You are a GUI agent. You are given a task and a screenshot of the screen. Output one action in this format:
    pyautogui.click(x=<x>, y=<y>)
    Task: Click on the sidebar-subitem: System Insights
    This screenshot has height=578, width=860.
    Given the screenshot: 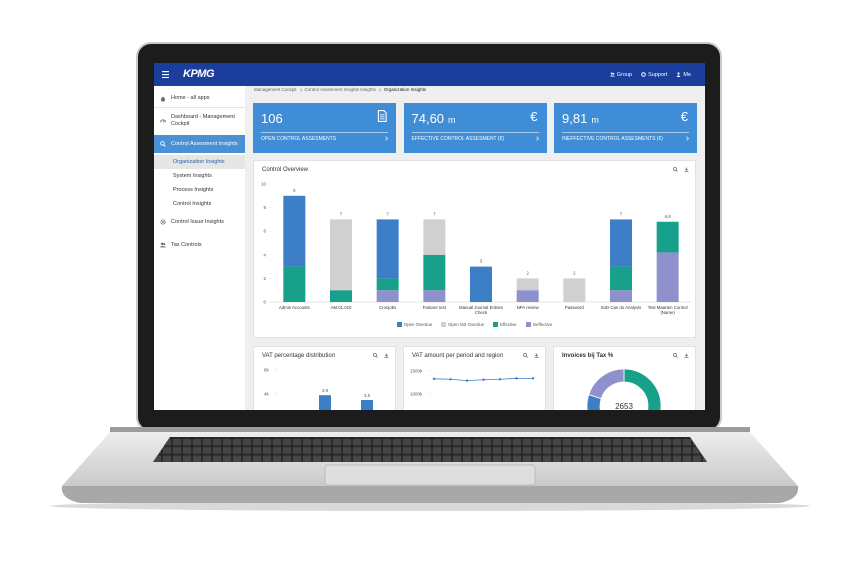 What is the action you would take?
    pyautogui.click(x=199, y=176)
    